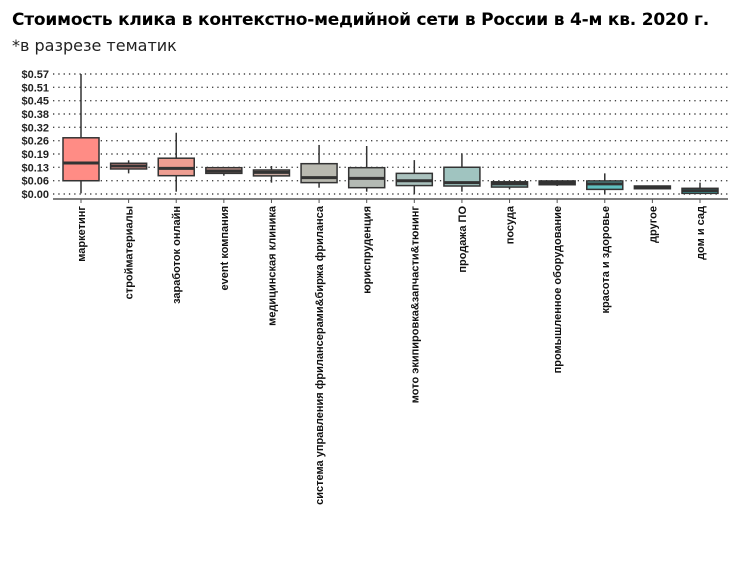 This screenshot has height=577, width=743. I want to click on x-tick-label: дом и сад, so click(701, 233).